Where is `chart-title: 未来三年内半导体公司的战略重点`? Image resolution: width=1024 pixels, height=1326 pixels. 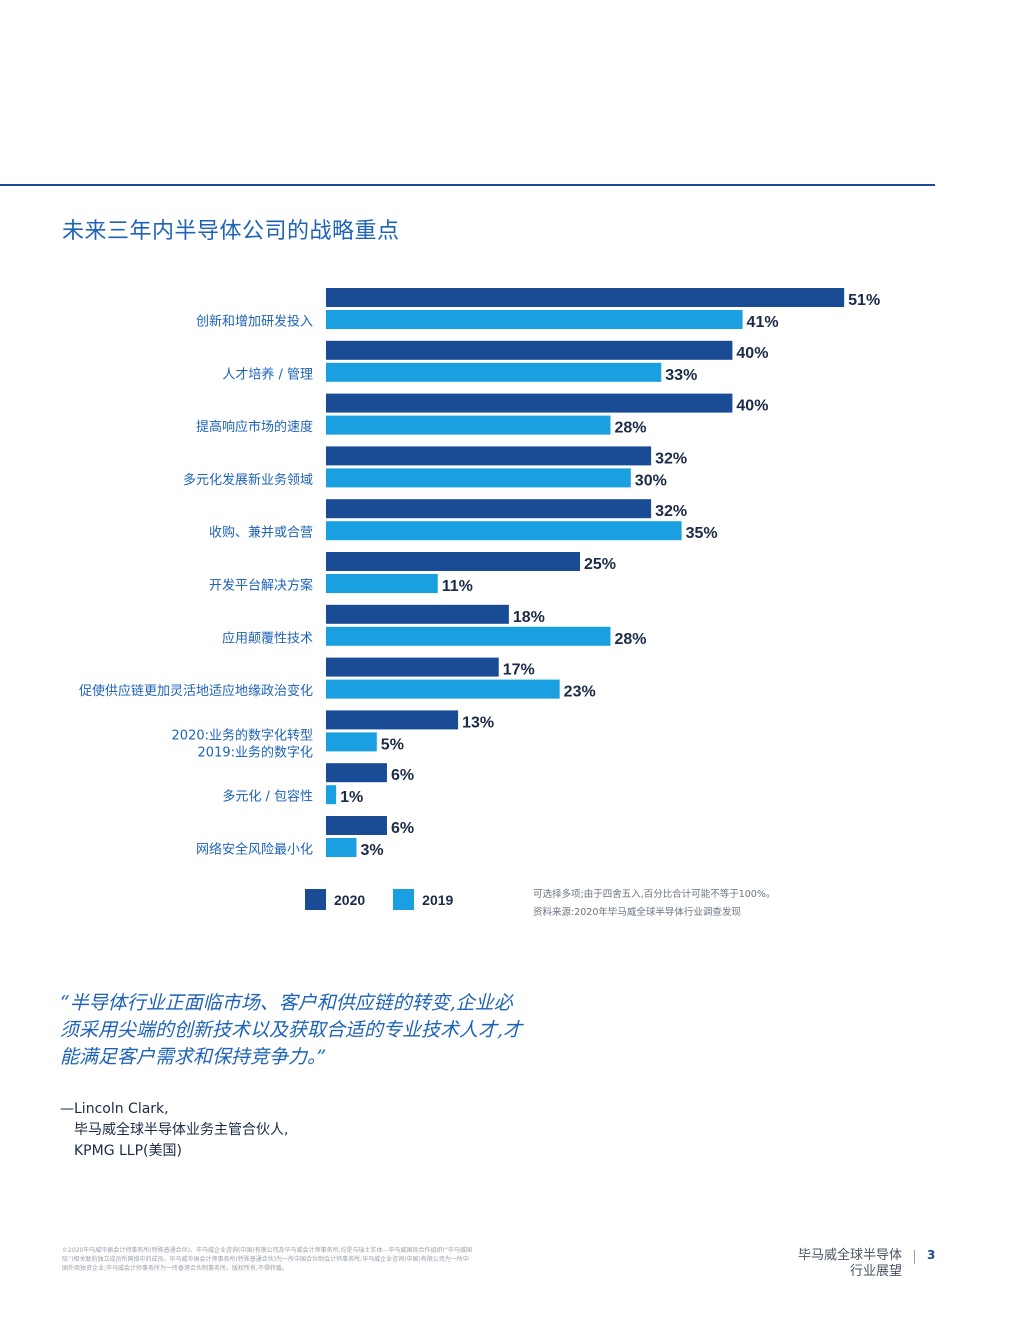 chart-title: 未来三年内半导体公司的战略重点 is located at coordinates (231, 231).